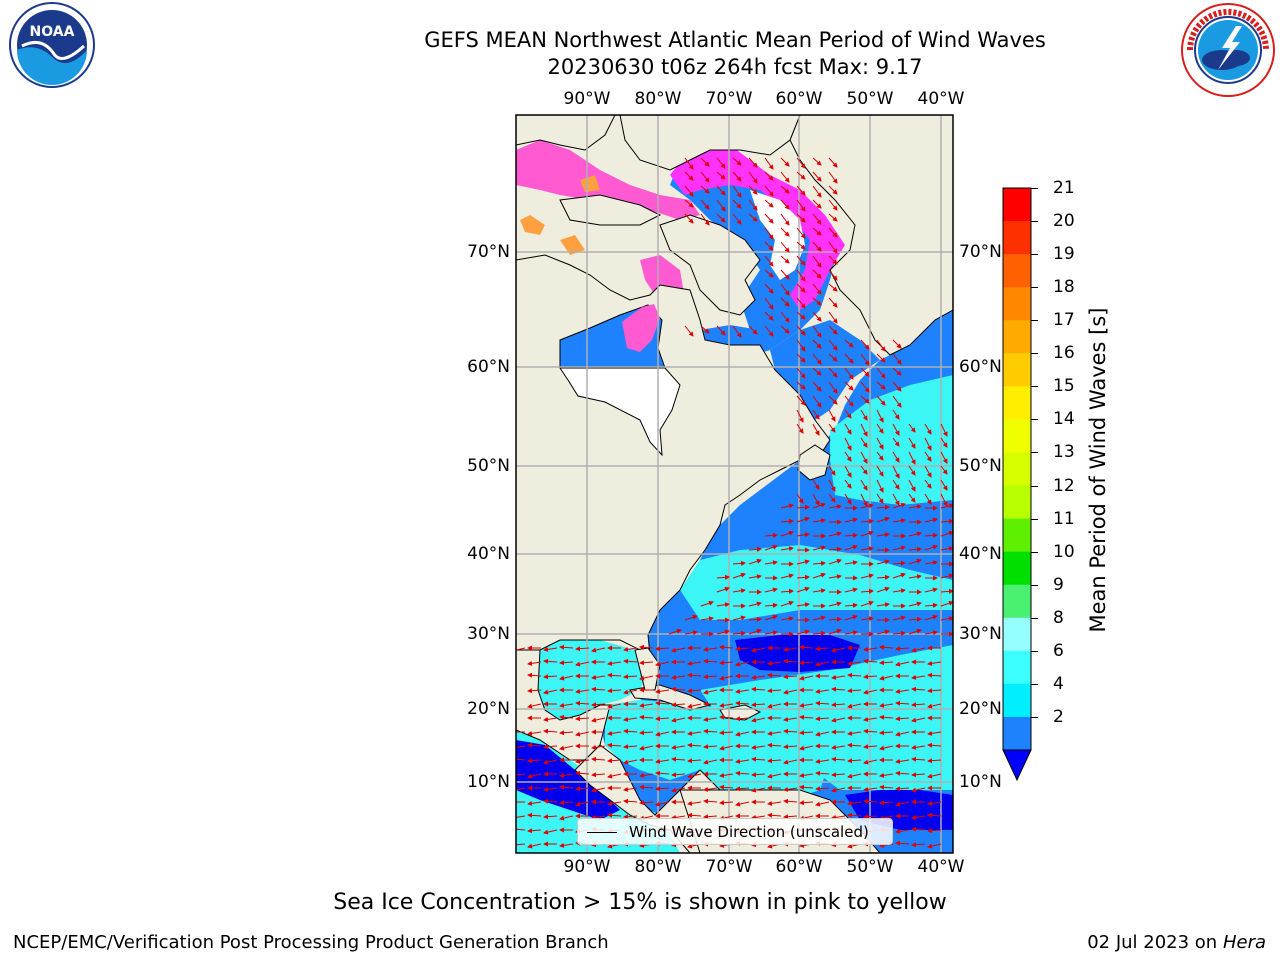  I want to click on lon-label-top: 90°W, so click(587, 99).